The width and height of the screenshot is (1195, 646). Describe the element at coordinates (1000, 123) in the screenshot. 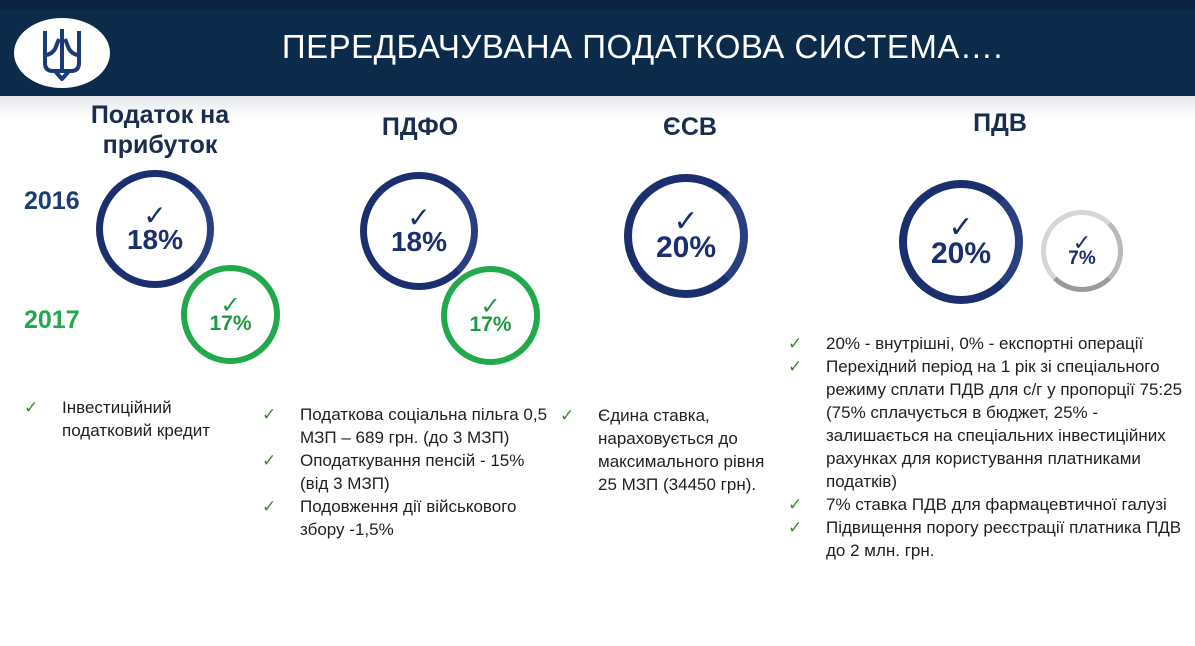

I see `column-title-pdv: ПДВ` at that location.